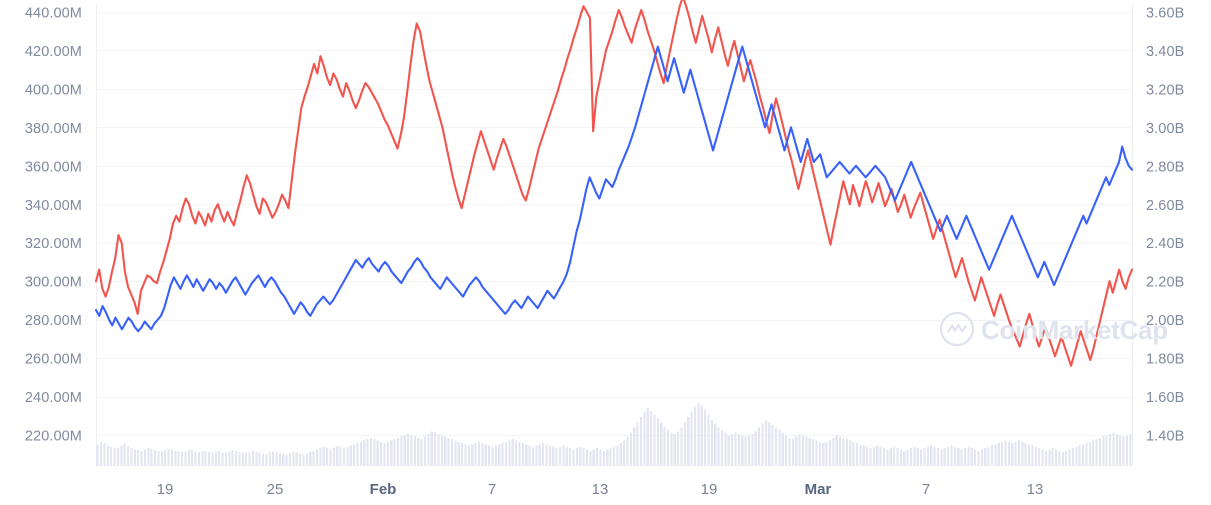  What do you see at coordinates (383, 489) in the screenshot?
I see `x-axis-tick-label: Feb` at bounding box center [383, 489].